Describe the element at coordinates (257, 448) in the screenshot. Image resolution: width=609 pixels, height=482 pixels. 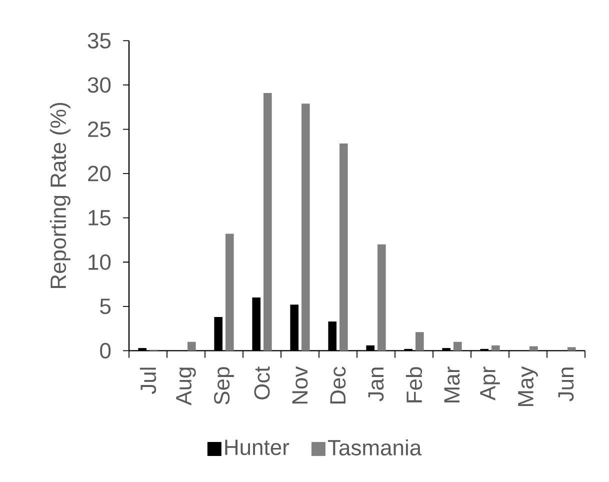
I see `legend-label: Hunter` at that location.